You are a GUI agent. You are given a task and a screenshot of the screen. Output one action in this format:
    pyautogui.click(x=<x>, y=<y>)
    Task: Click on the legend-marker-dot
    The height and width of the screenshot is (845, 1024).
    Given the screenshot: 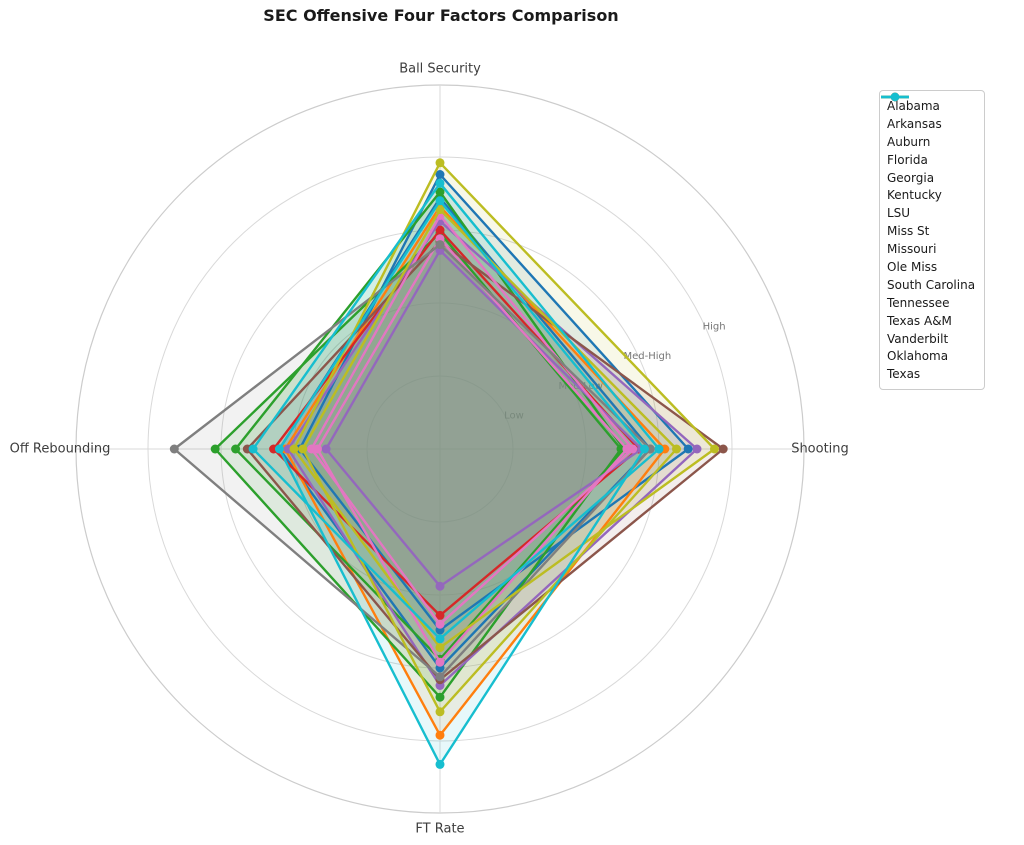 What is the action you would take?
    pyautogui.click(x=895, y=97)
    